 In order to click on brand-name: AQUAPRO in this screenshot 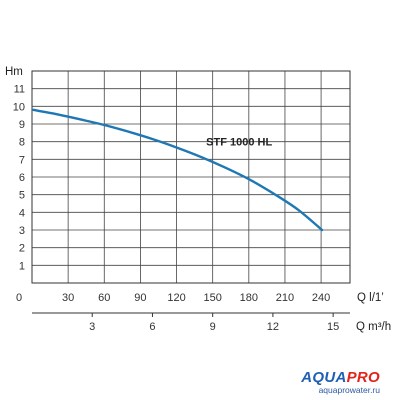, I will do `click(340, 377)`.